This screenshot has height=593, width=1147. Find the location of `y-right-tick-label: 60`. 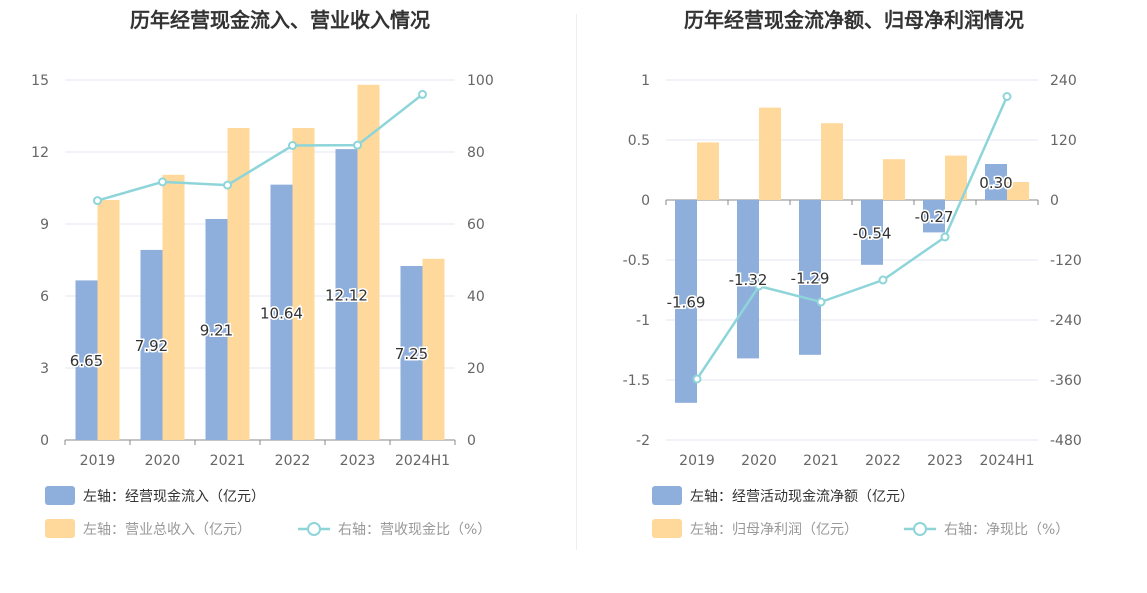

y-right-tick-label: 60 is located at coordinates (476, 225).